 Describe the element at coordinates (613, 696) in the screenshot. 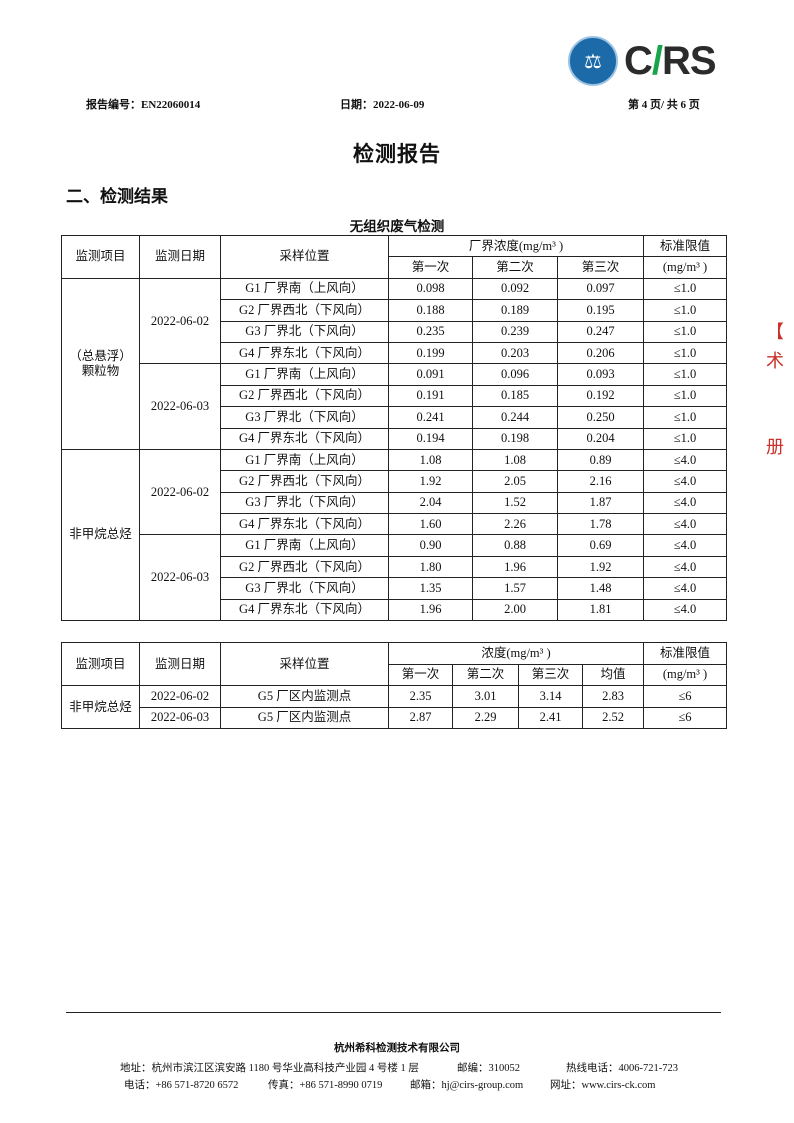

I see `value-cell: 2.83` at that location.